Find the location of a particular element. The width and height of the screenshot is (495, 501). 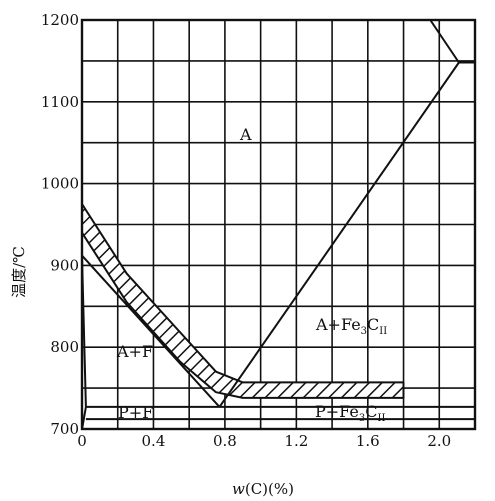

y-axis-title: 温度/℃ is located at coordinates (19, 272).